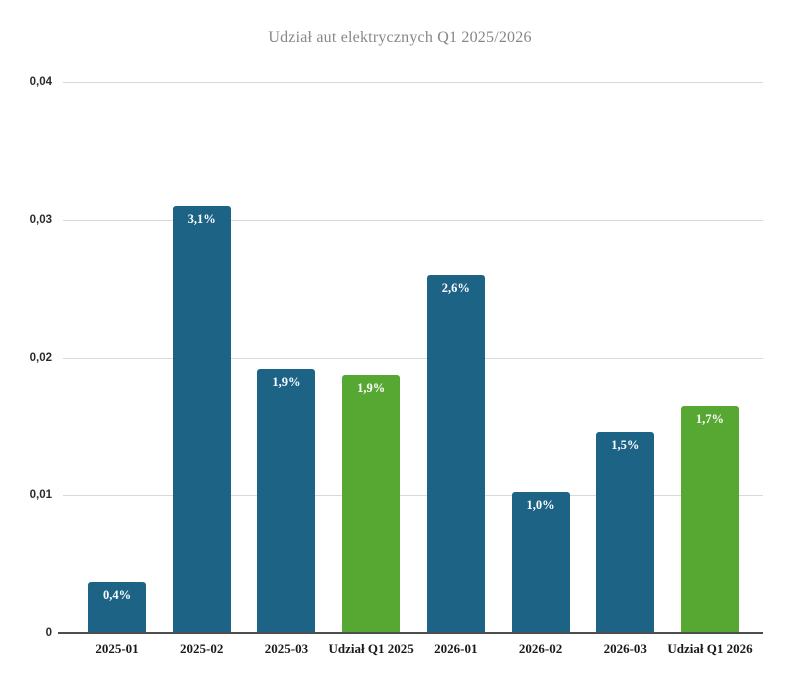 Image resolution: width=800 pixels, height=688 pixels. I want to click on x-axis-category-label: 2025-02, so click(202, 648).